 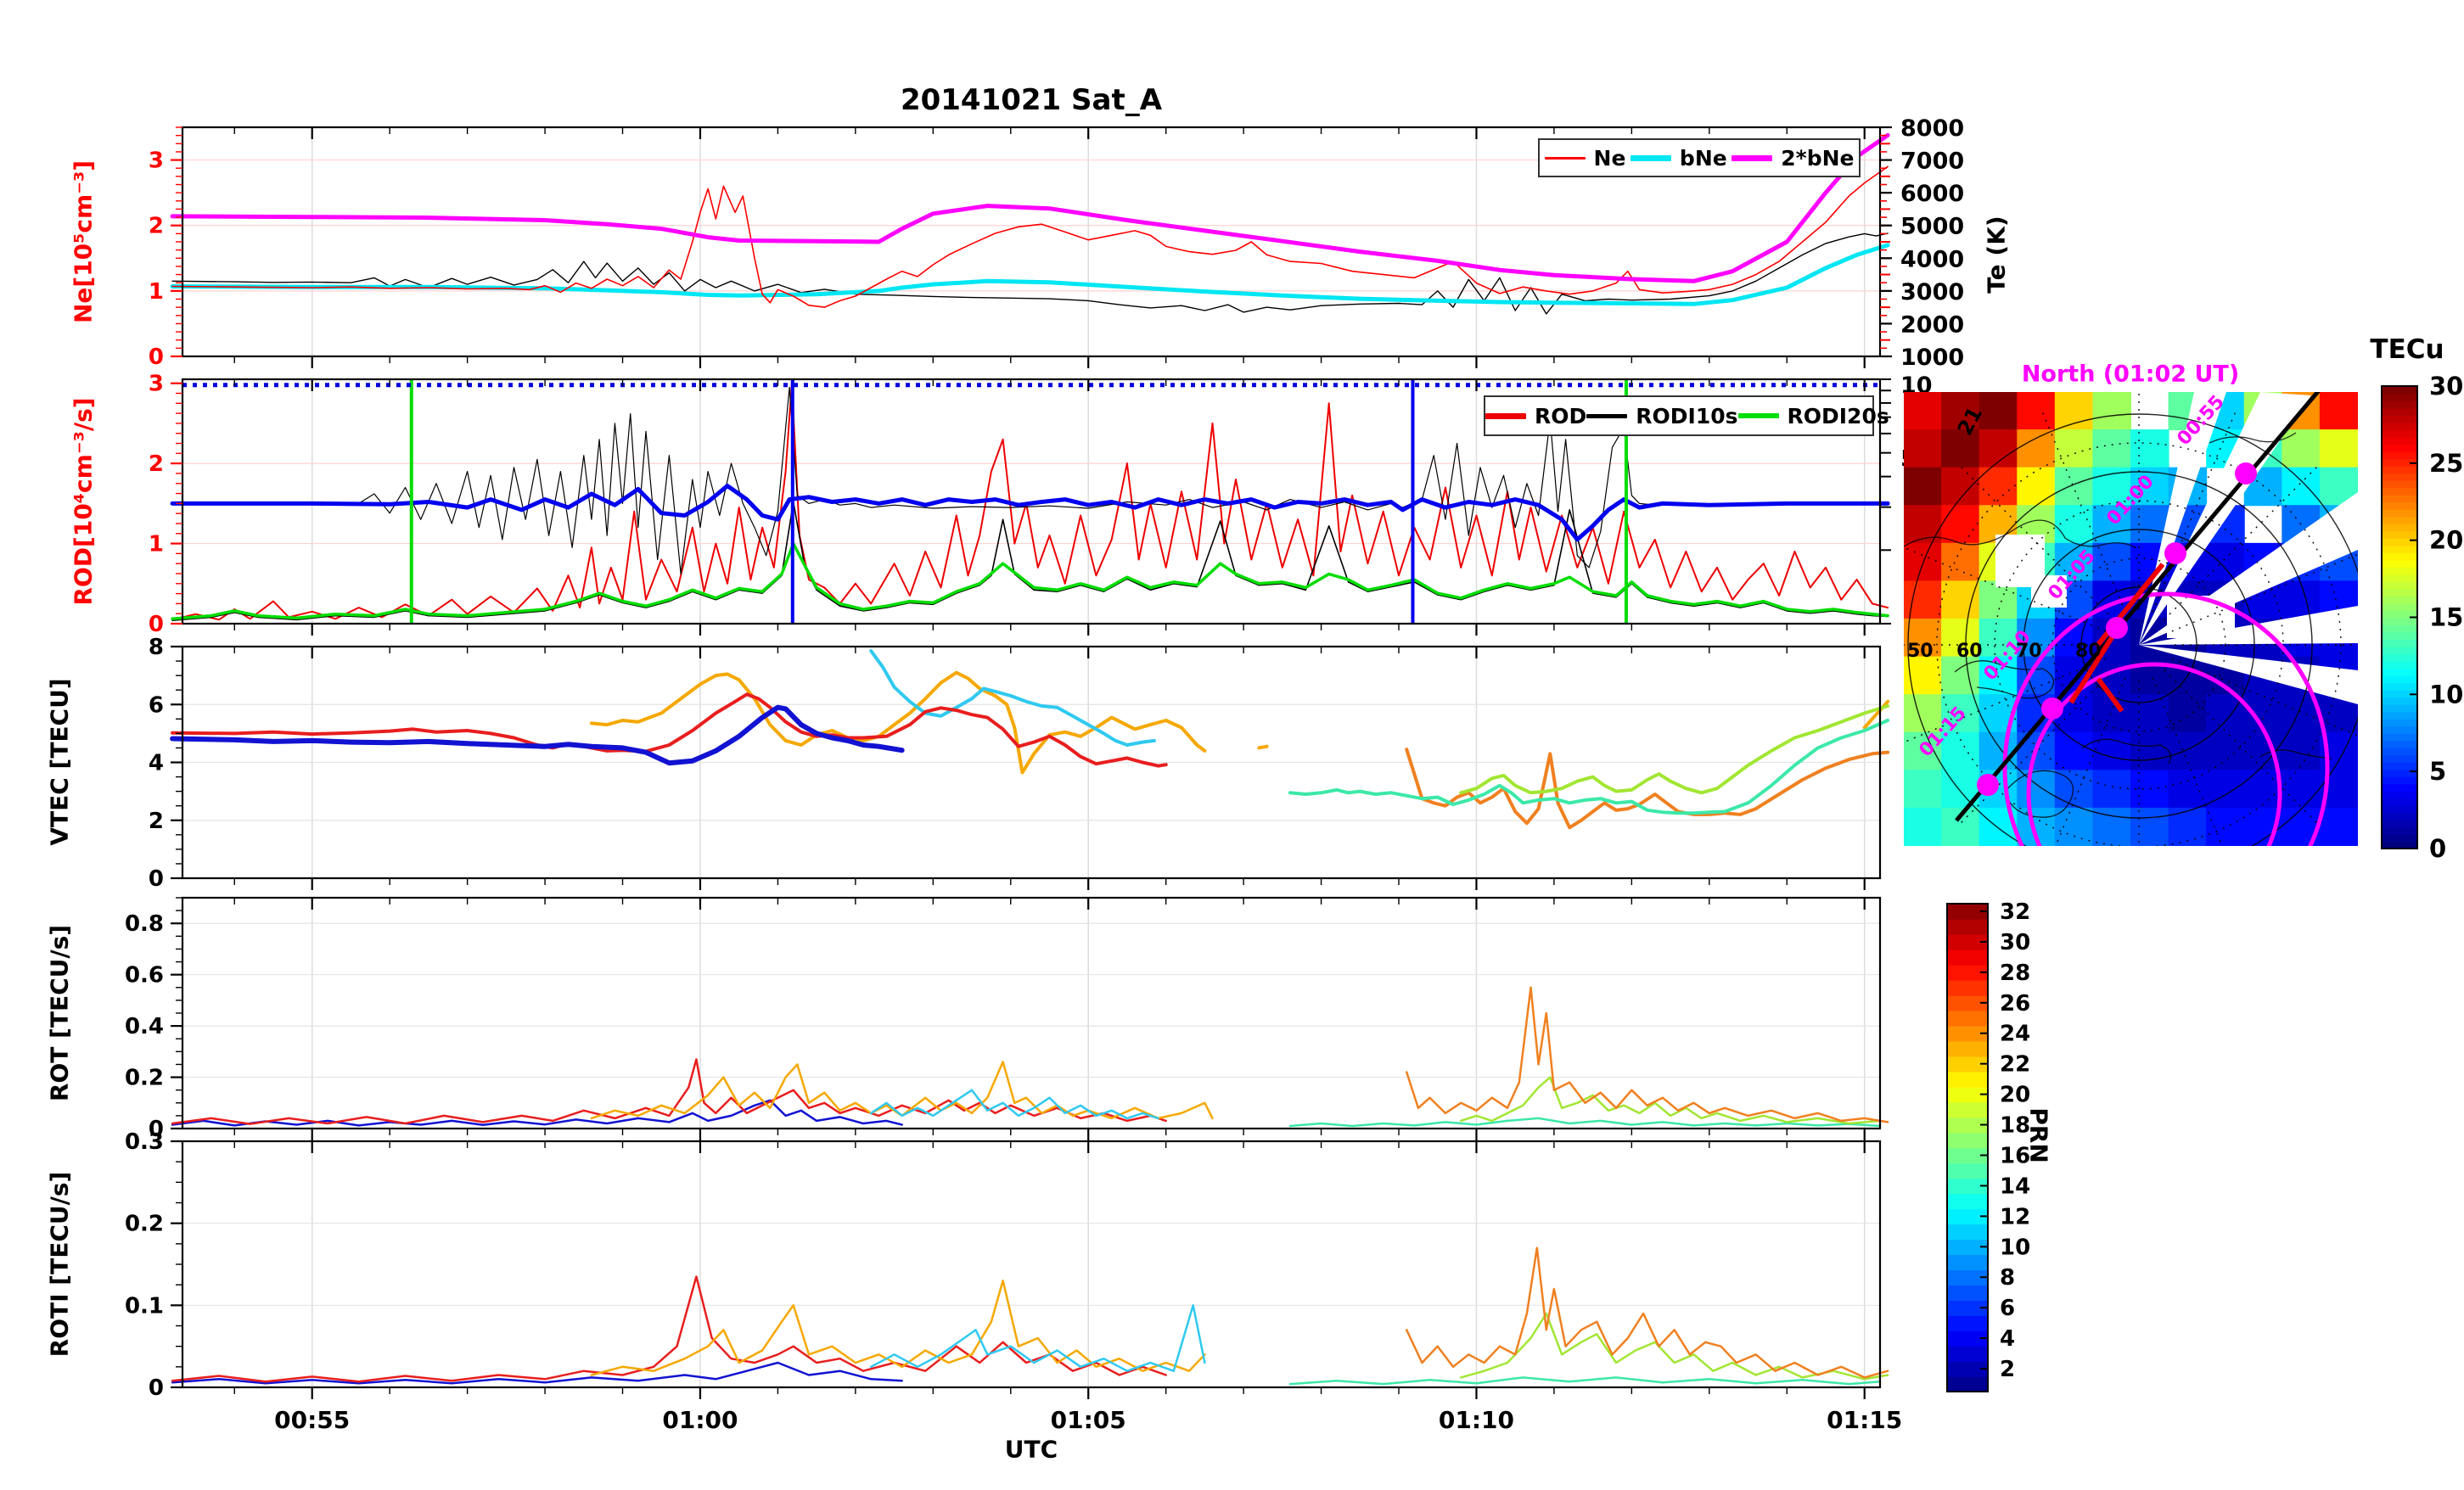 What do you see at coordinates (2130, 374) in the screenshot?
I see `map-title: North (01:02 UT)` at bounding box center [2130, 374].